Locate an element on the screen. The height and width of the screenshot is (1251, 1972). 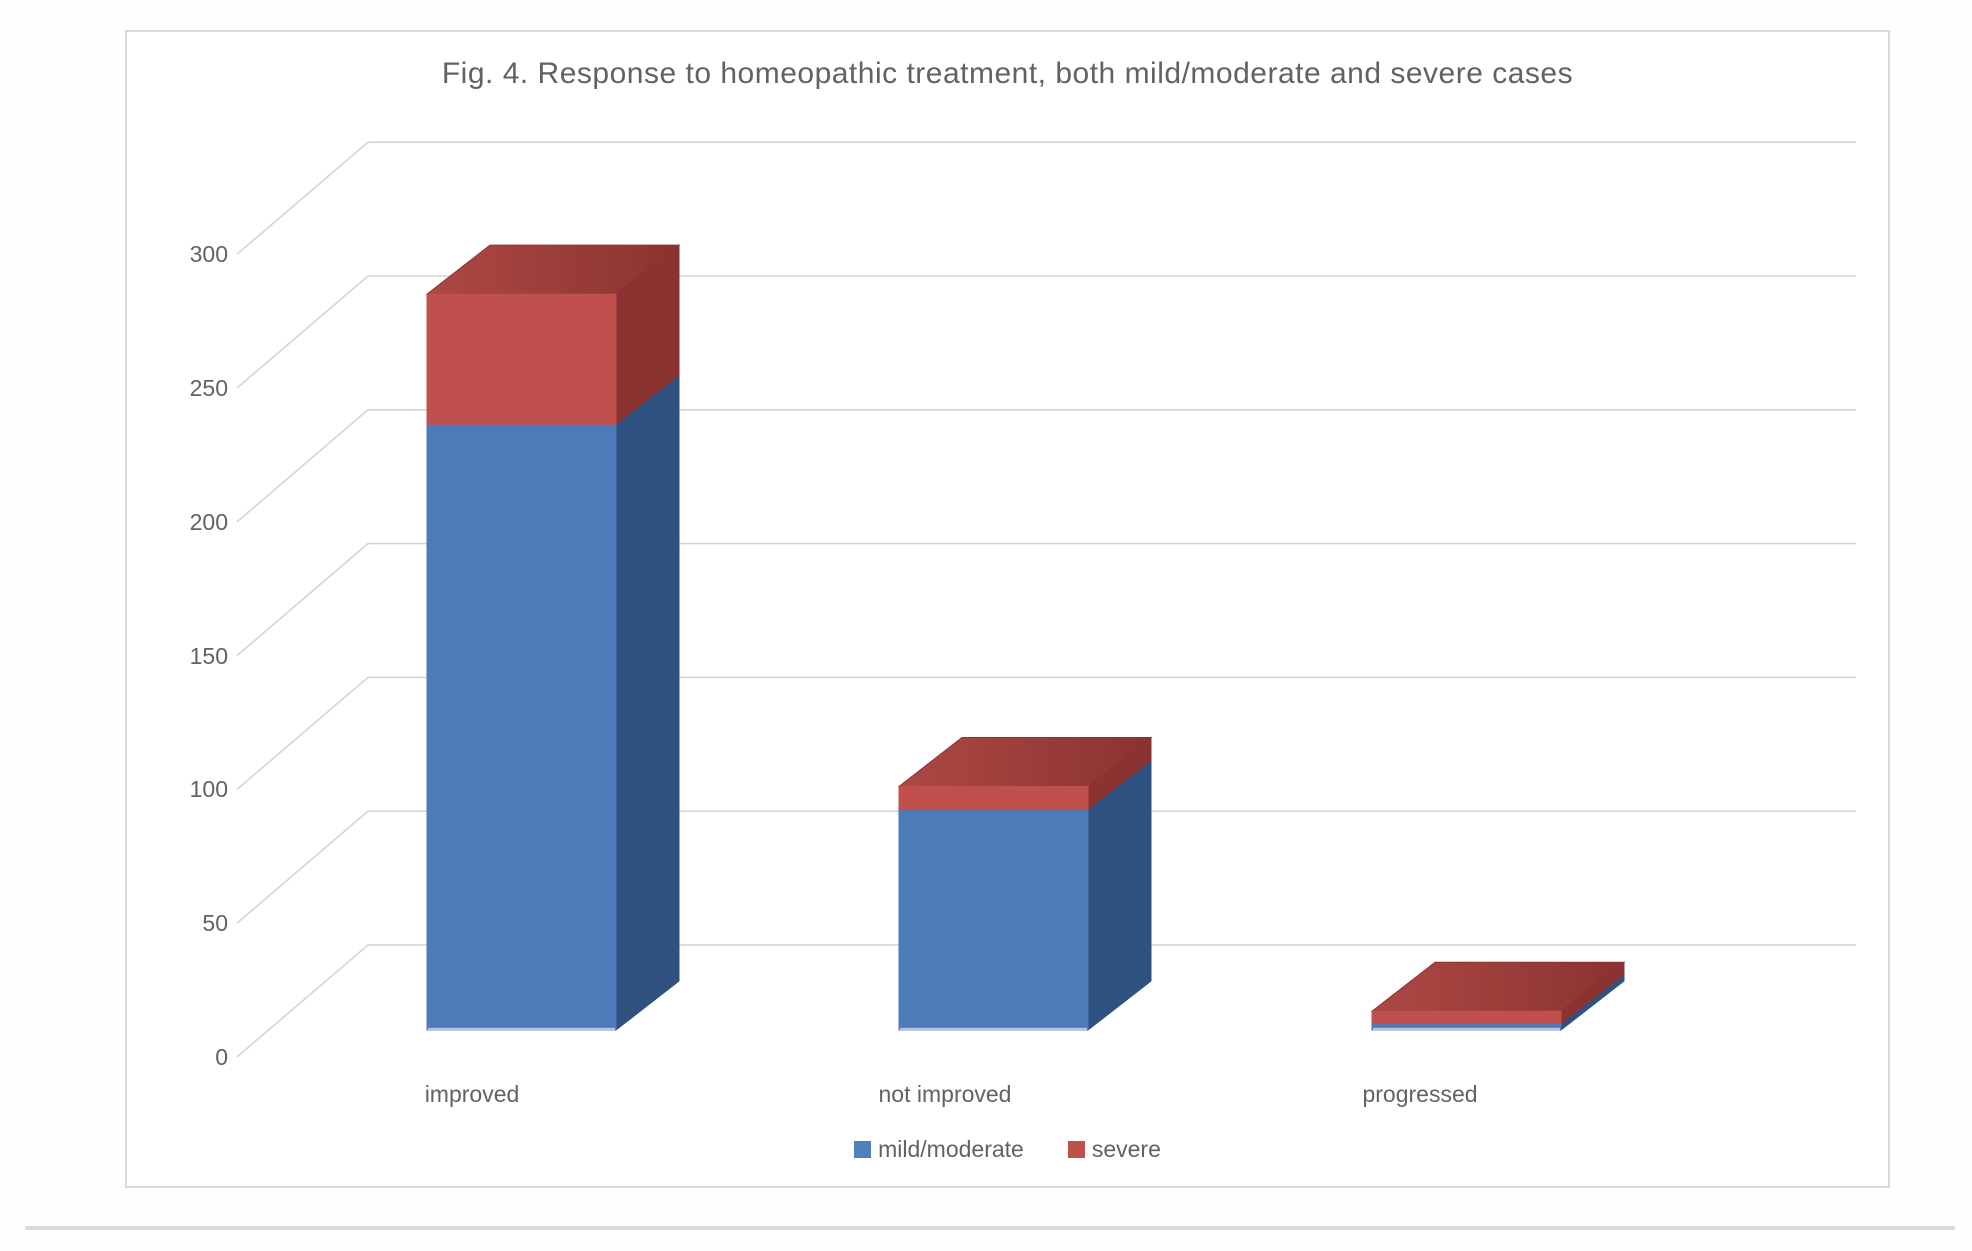
bar-not-improved-severe-front-face is located at coordinates (993, 798).